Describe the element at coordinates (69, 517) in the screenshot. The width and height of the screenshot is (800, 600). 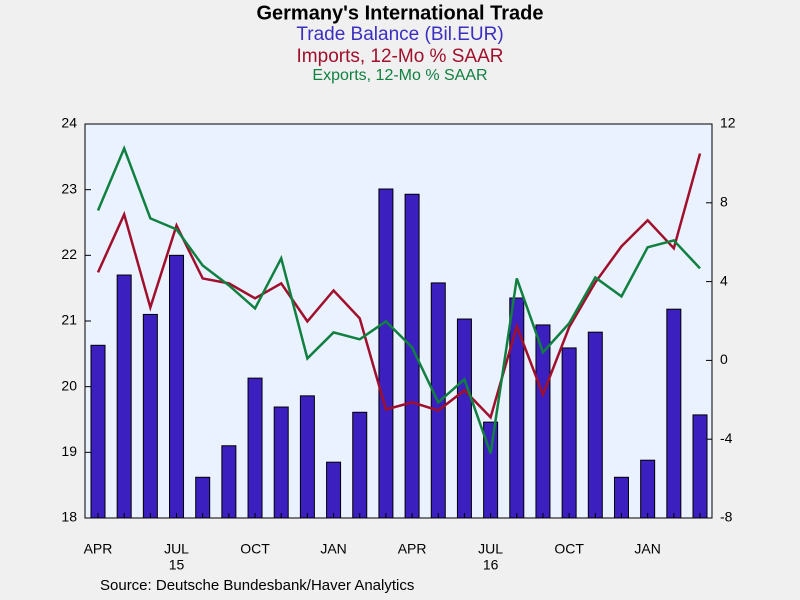
I see `y-tick-label: 18` at that location.